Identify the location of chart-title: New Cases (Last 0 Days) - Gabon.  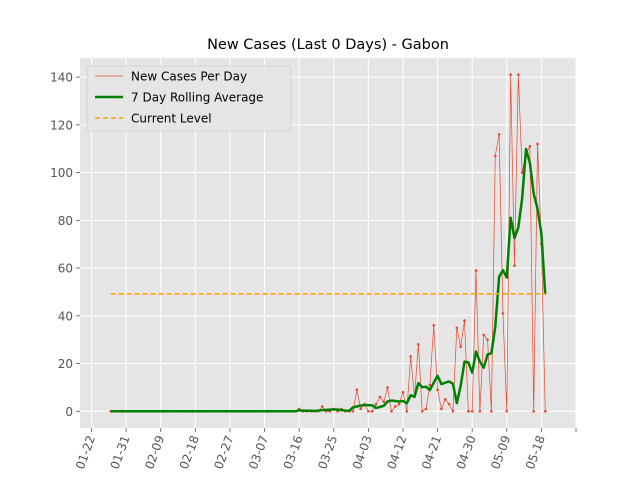
(328, 45).